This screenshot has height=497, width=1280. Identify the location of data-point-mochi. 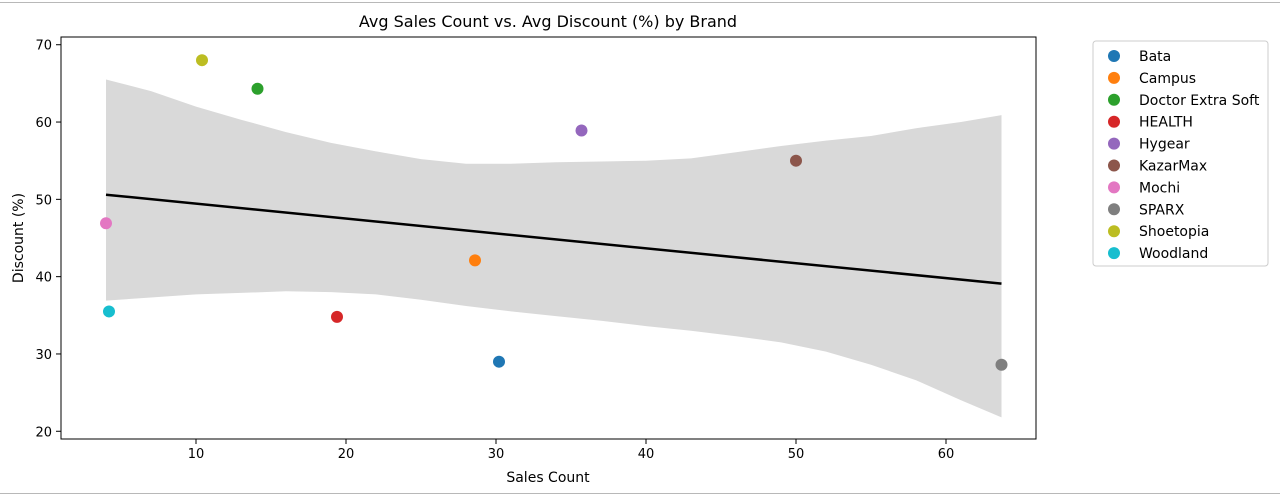
(106, 223).